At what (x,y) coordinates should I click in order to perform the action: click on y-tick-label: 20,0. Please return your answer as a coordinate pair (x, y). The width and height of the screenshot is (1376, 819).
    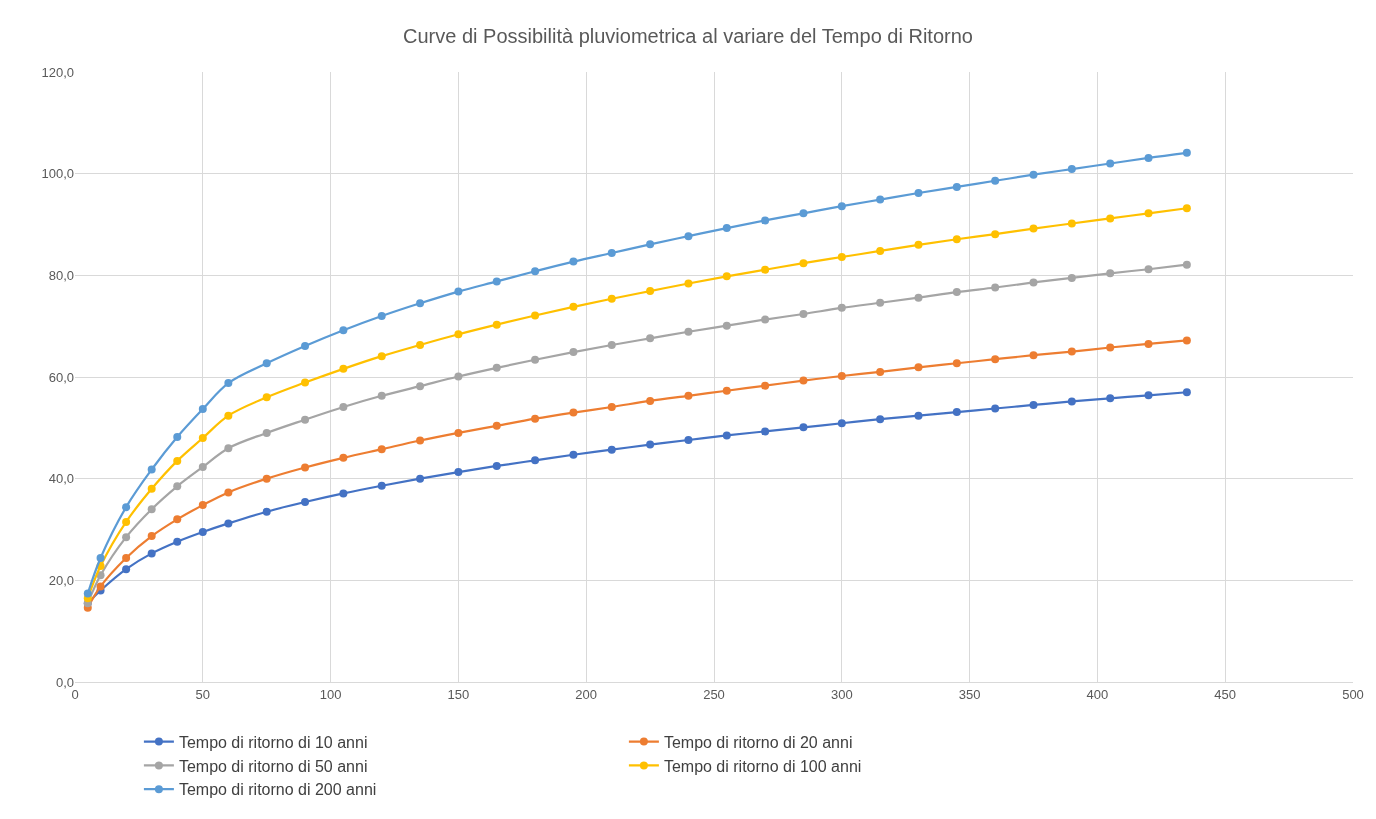
    Looking at the image, I should click on (61, 580).